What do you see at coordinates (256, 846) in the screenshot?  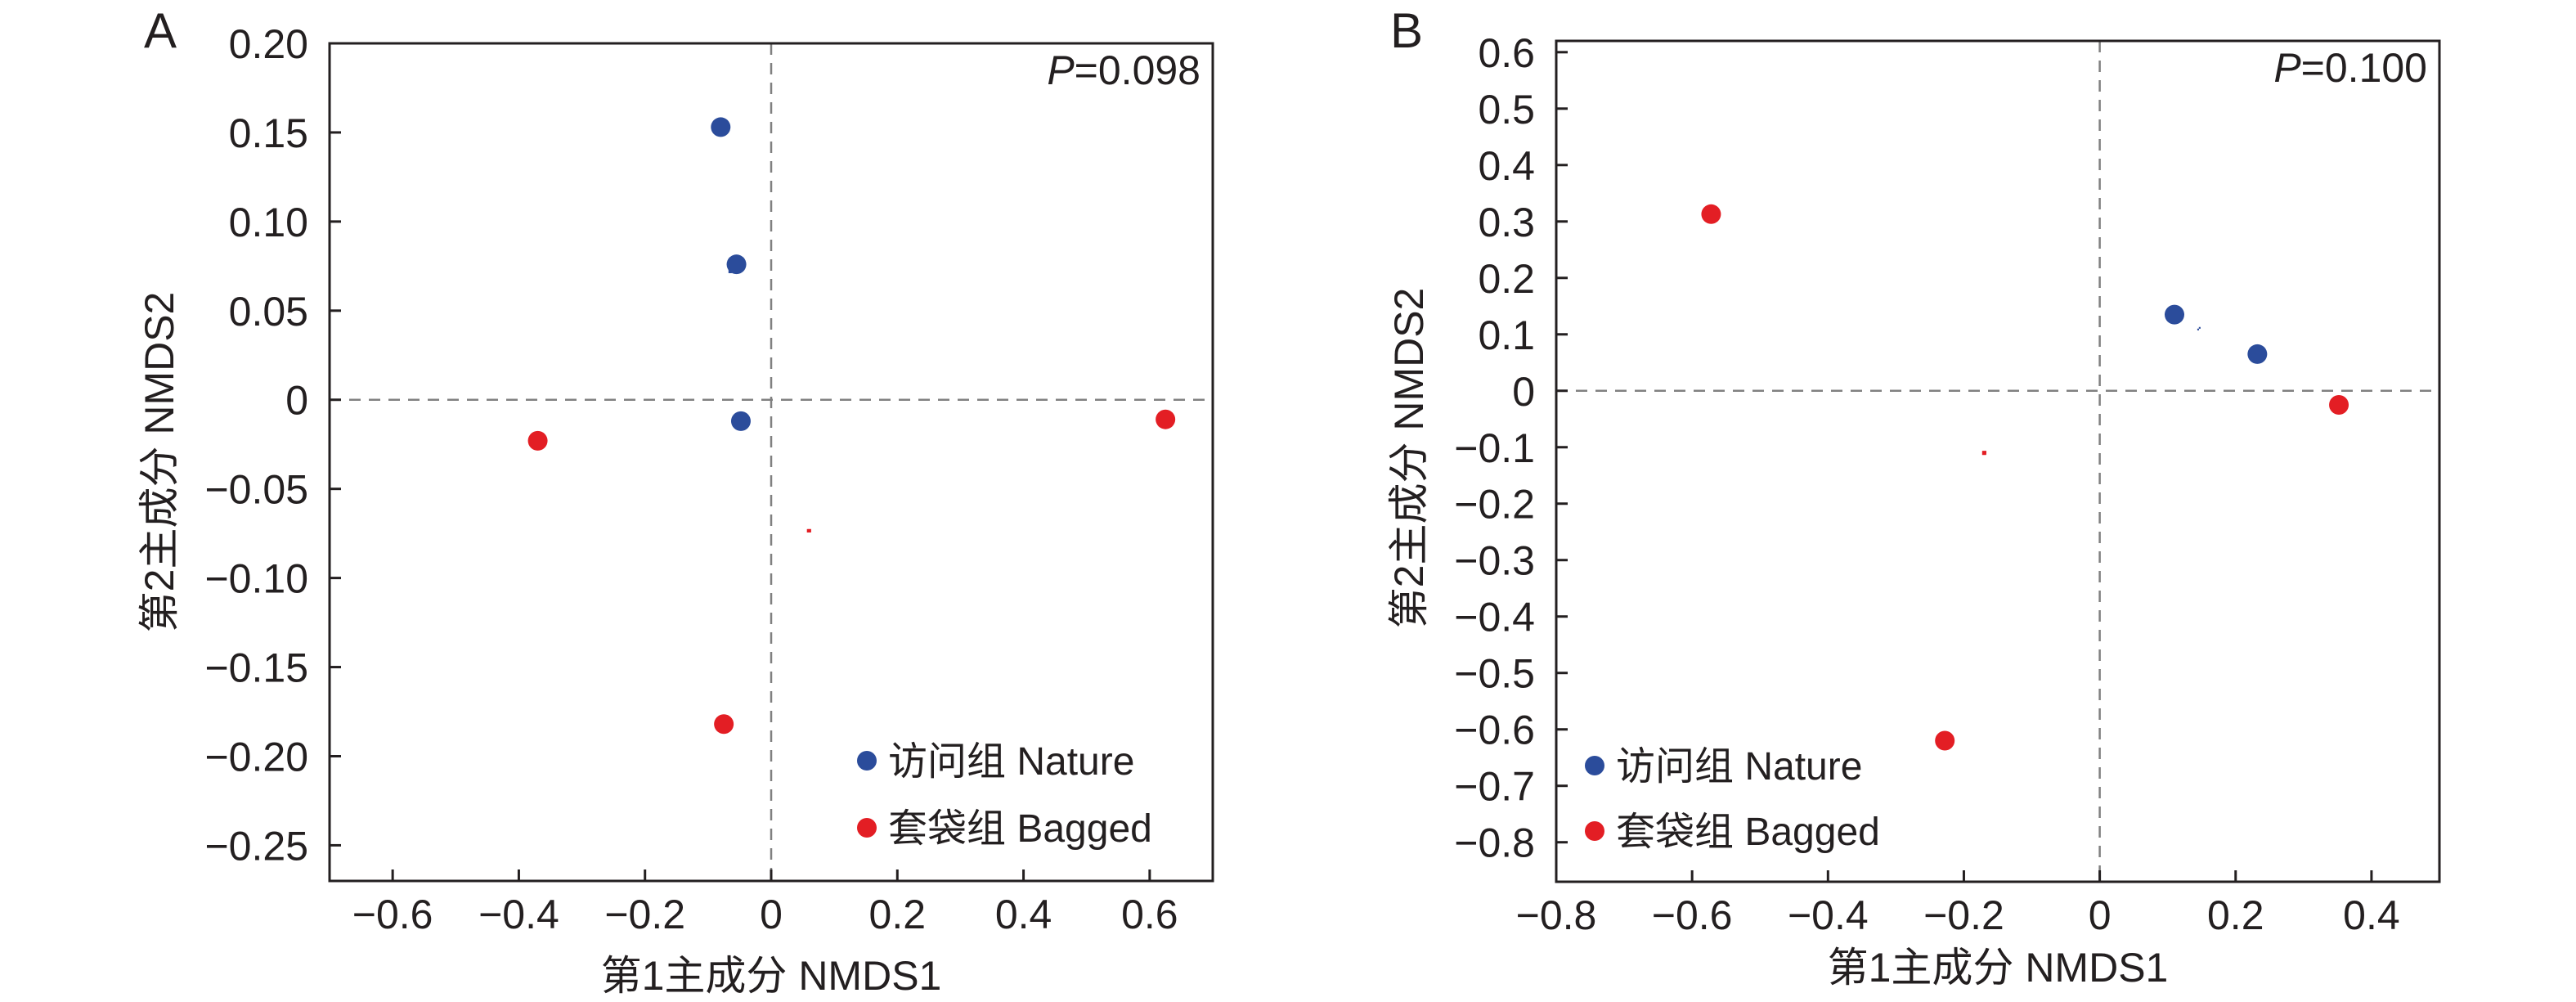 I see `y-tick-label: −0.25` at bounding box center [256, 846].